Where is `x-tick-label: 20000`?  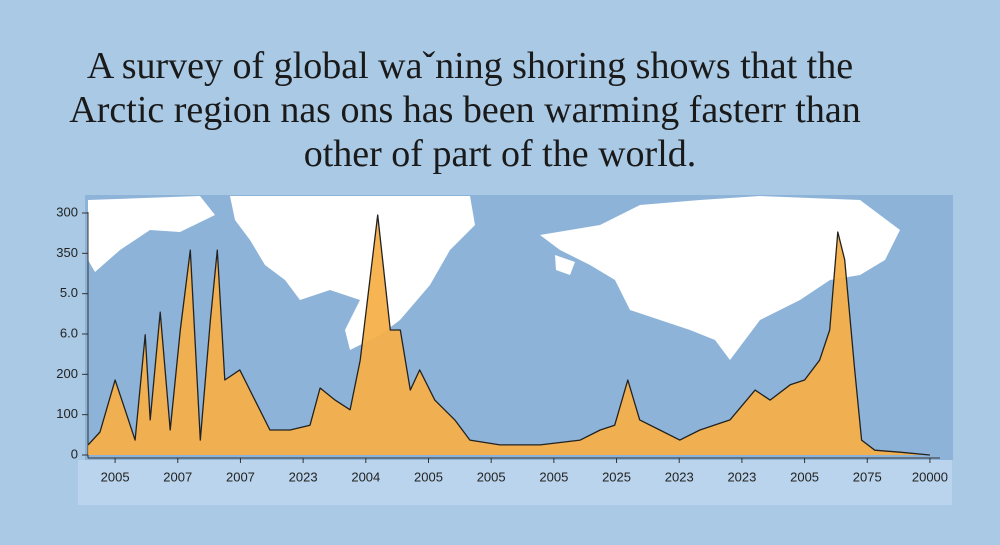
x-tick-label: 20000 is located at coordinates (930, 476).